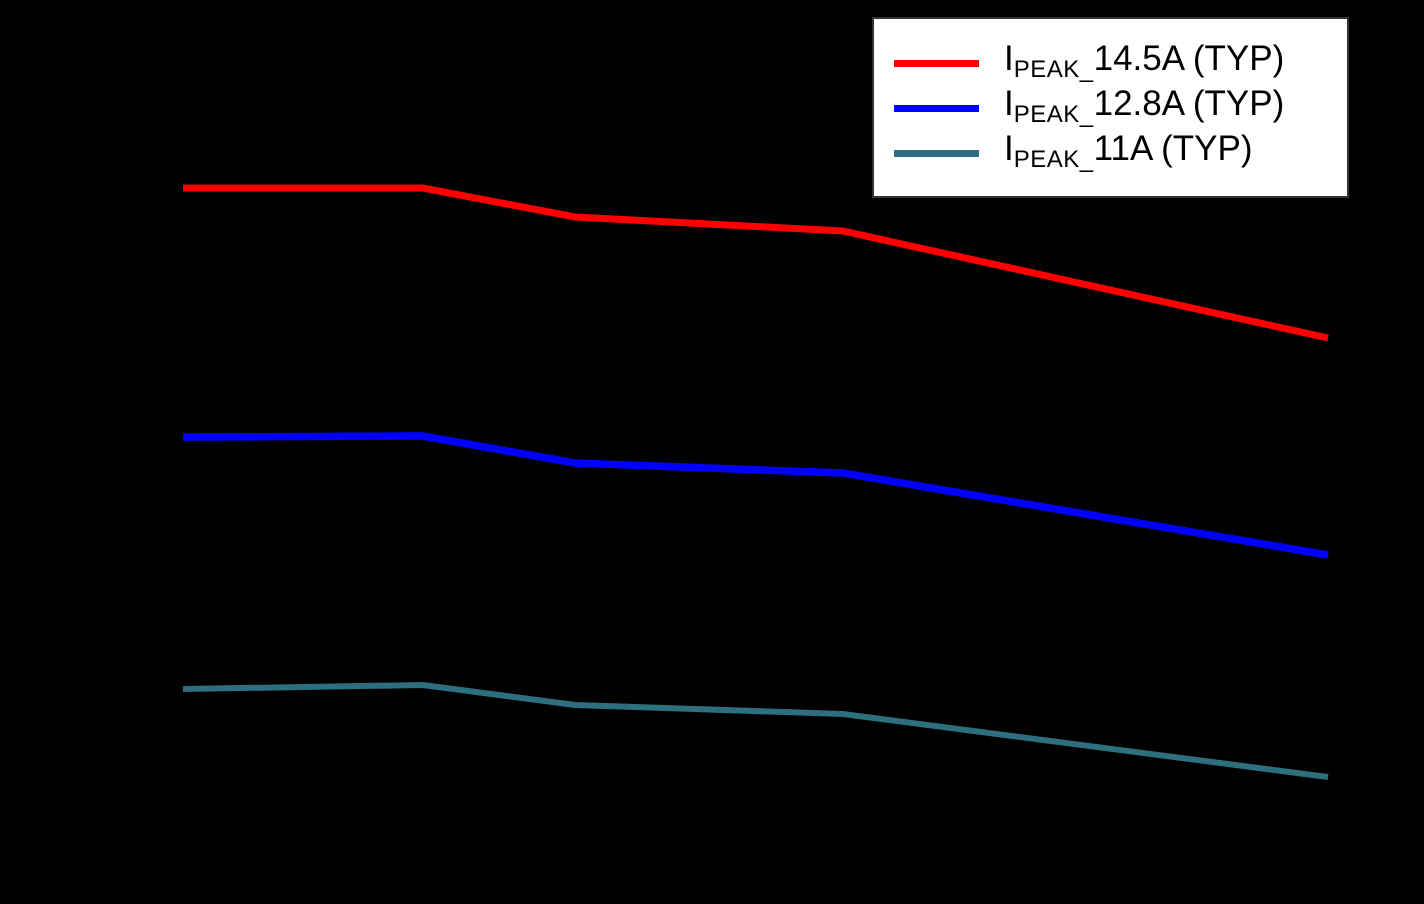  I want to click on legend-label: IPEAK_12.8A (TYP), so click(1144, 109).